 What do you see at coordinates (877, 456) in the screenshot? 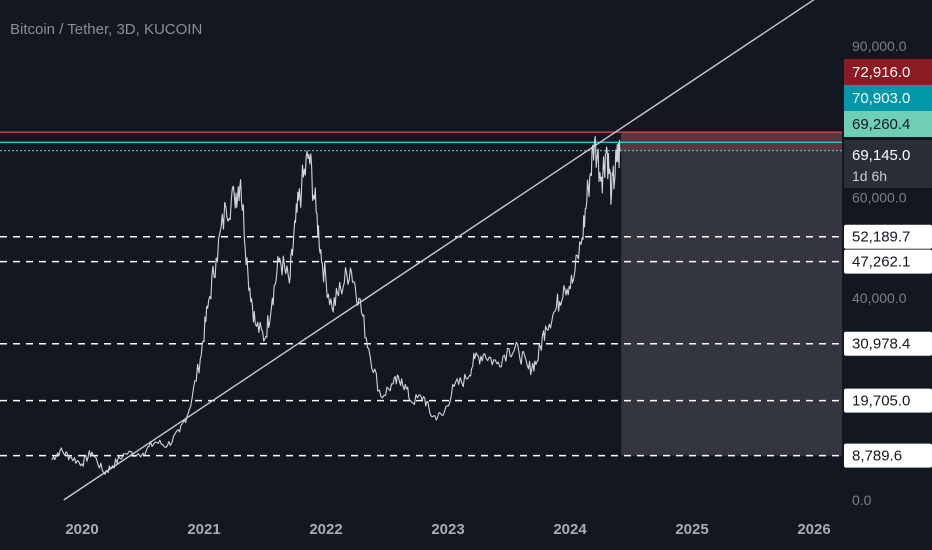
I see `support-level-tag-label: 8,789.6` at bounding box center [877, 456].